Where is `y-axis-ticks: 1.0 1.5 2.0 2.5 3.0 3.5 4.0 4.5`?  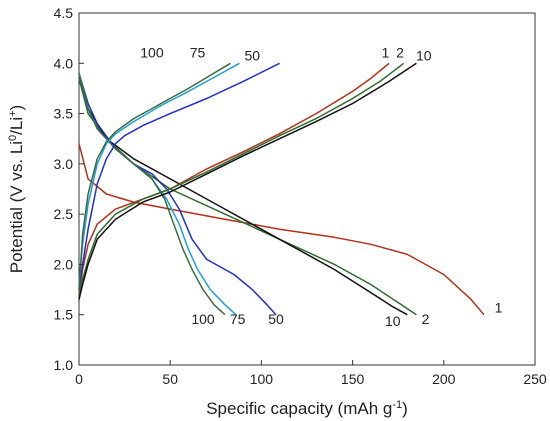 y-axis-ticks: 1.0 1.5 2.0 2.5 3.0 3.5 4.0 4.5 is located at coordinates (69, 189).